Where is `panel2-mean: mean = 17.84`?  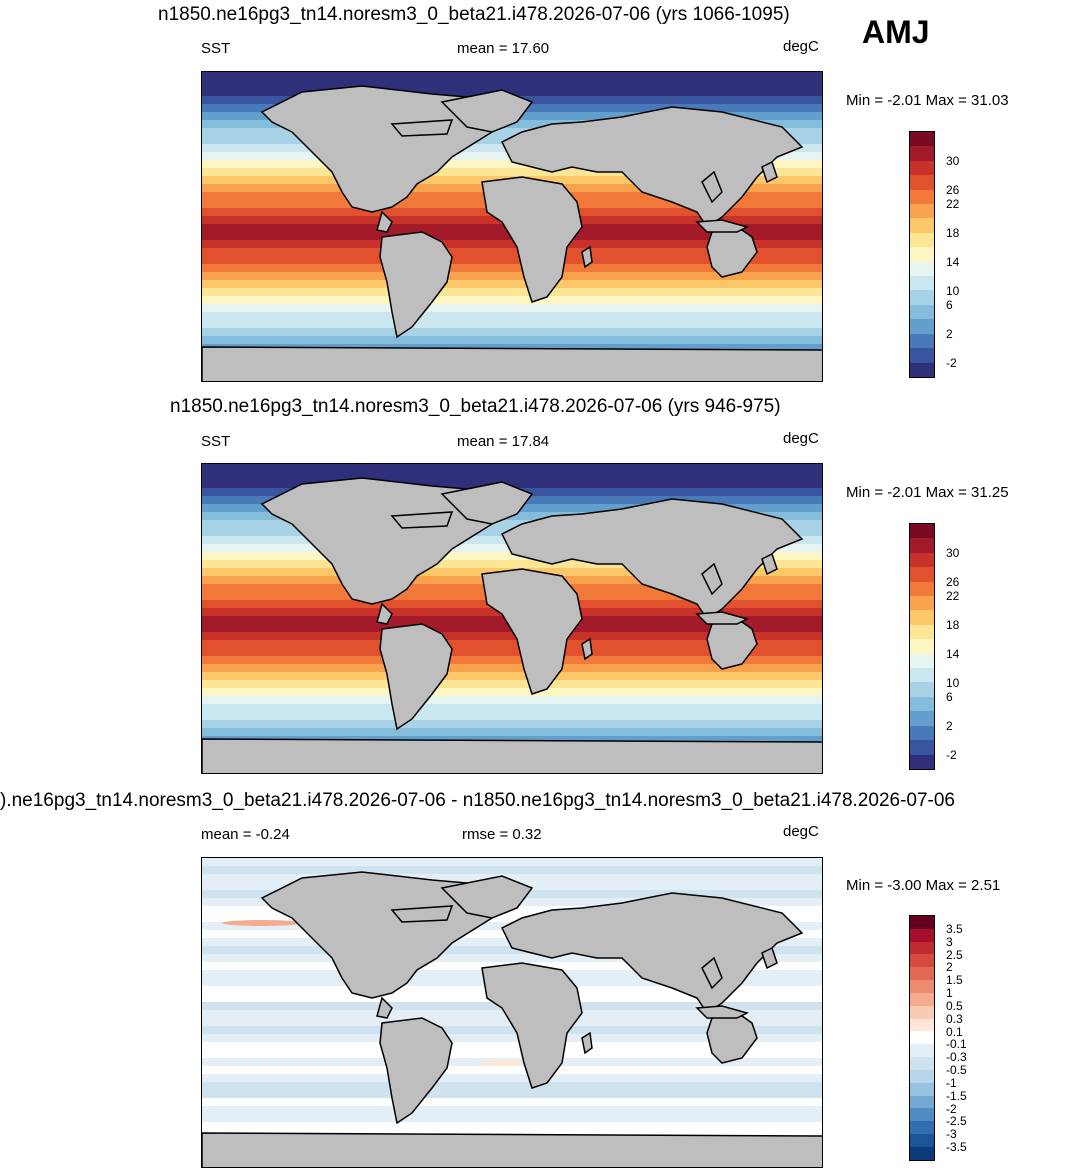 panel2-mean: mean = 17.84 is located at coordinates (503, 441).